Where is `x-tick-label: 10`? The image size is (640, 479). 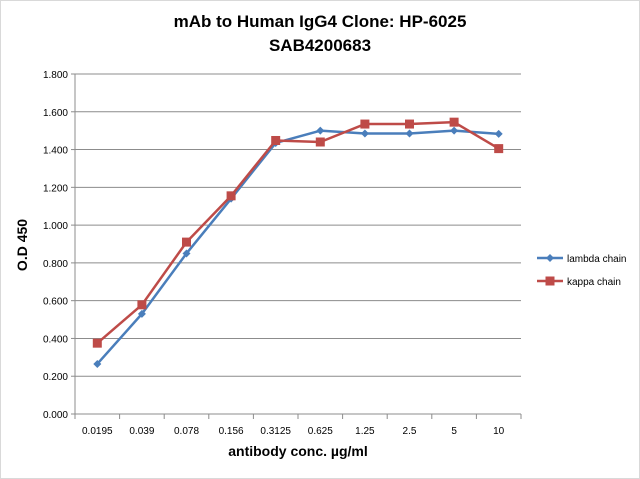 x-tick-label: 10 is located at coordinates (499, 431).